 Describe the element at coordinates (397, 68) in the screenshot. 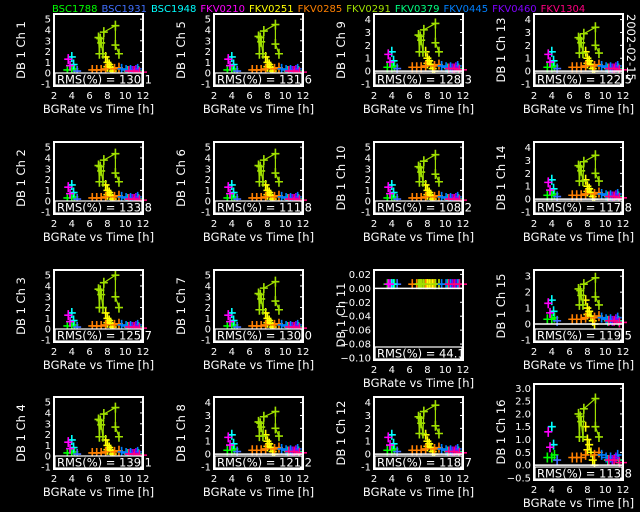

I see `series-BSC1931` at that location.